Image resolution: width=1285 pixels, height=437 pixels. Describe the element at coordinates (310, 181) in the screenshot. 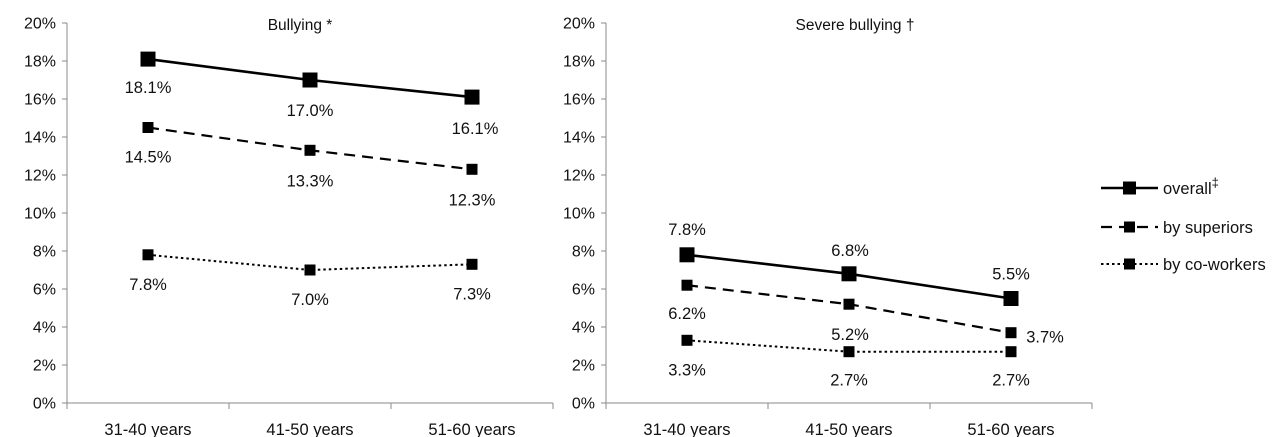

I see `data-label: 13.3%` at that location.